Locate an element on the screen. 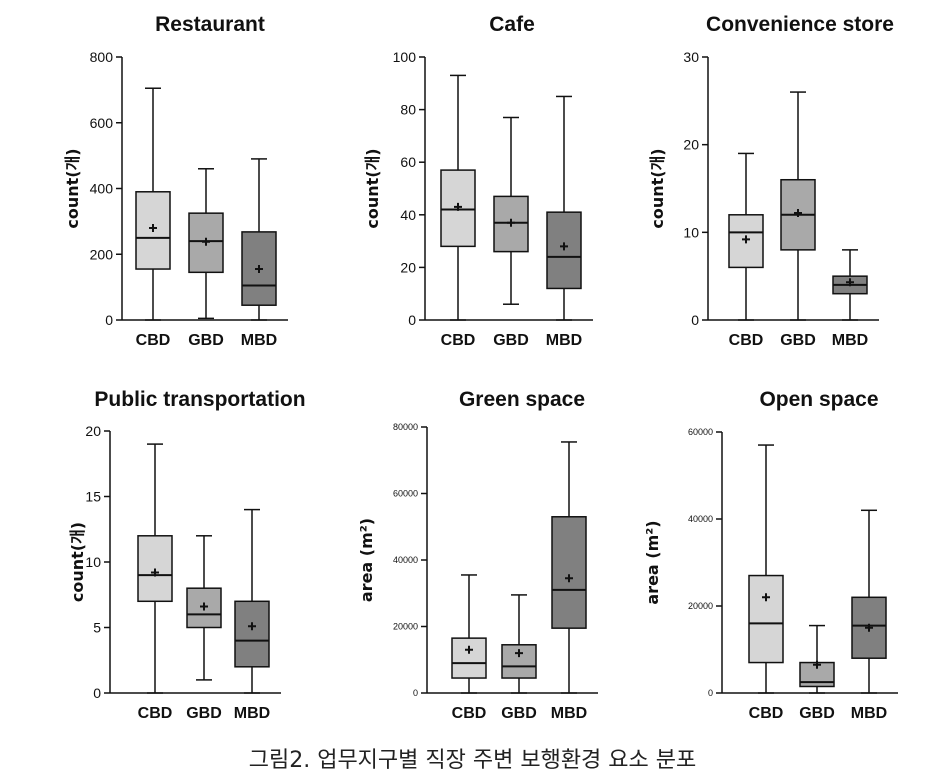  chart-title: Open space is located at coordinates (818, 399).